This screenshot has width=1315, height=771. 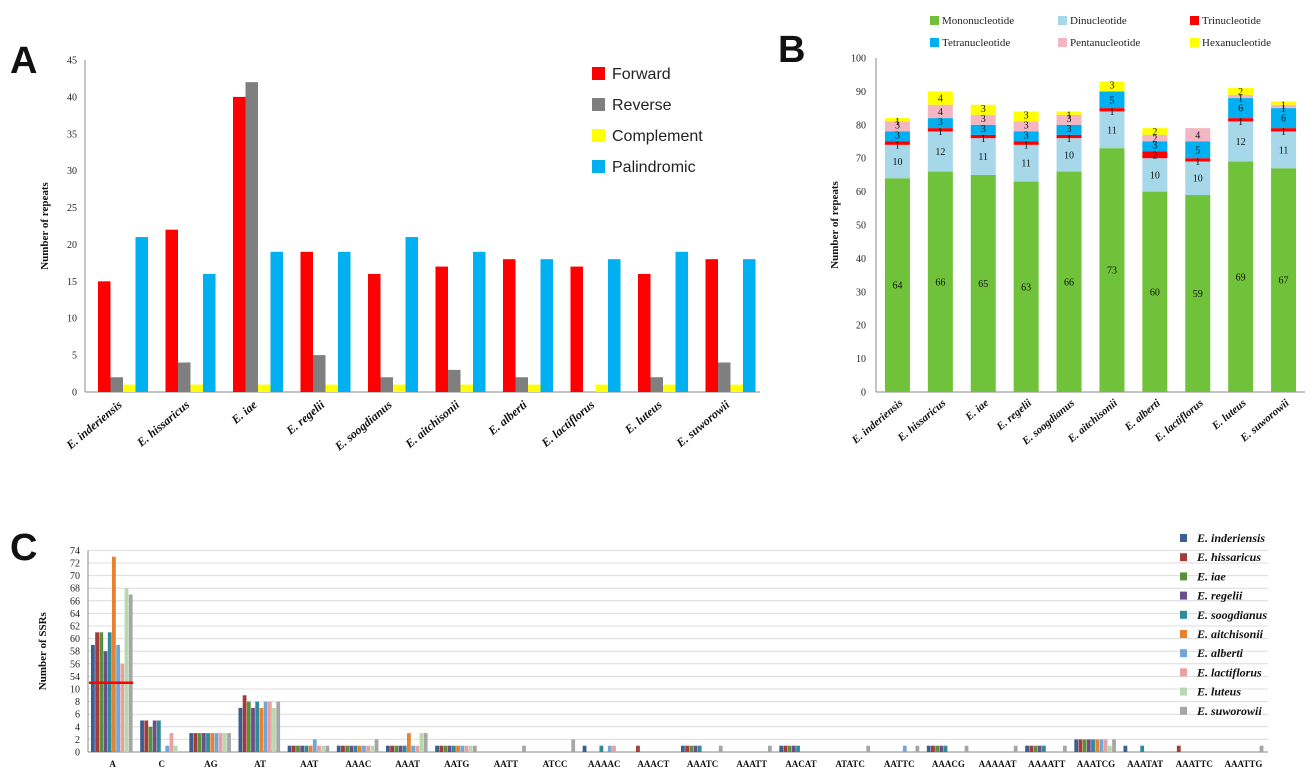 I want to click on segment-pentanucleotide-e-lactiflorus, so click(x=1198, y=135).